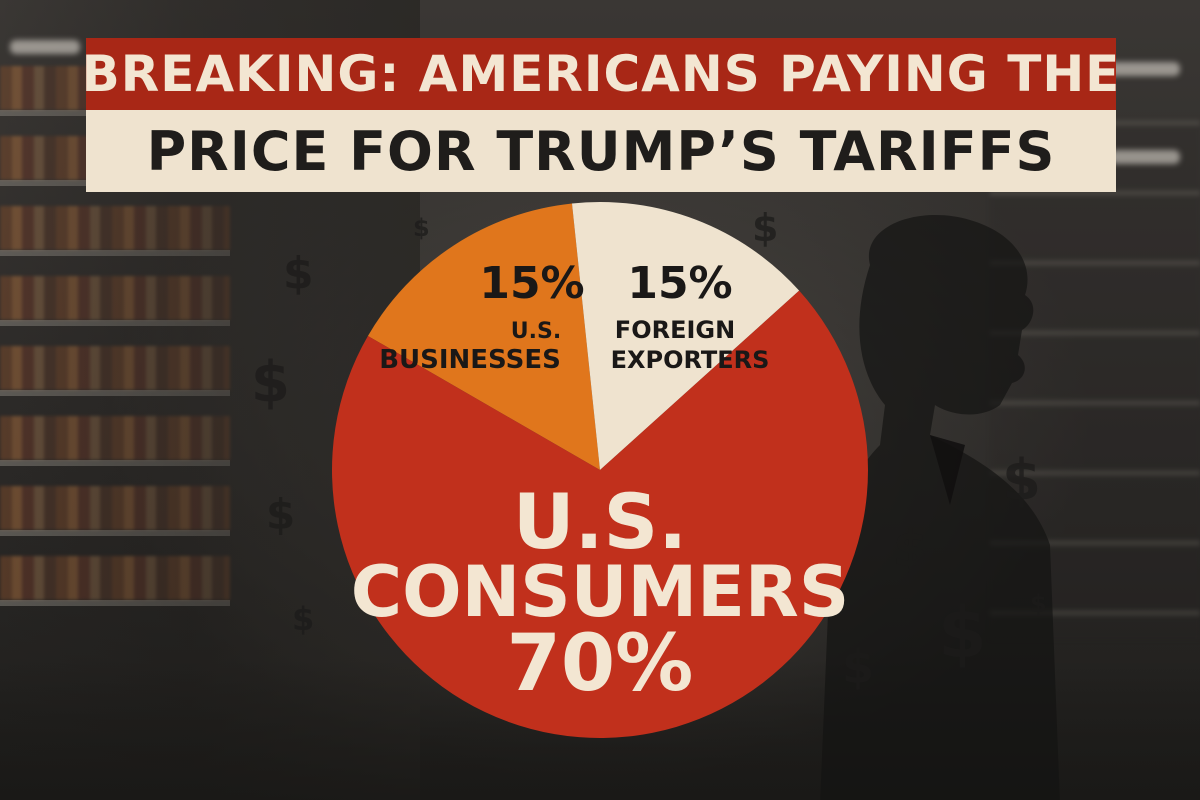 This screenshot has width=1200, height=800. What do you see at coordinates (600, 664) in the screenshot?
I see `slice-percent-label: 70%` at bounding box center [600, 664].